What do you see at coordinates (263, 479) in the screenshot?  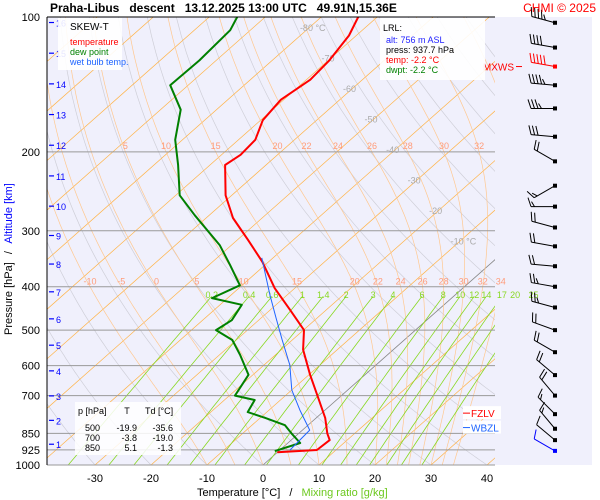 I see `temperature-tick-label: 0` at bounding box center [263, 479].